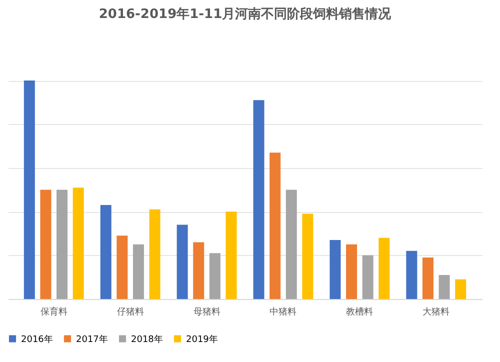 This screenshot has width=500, height=362. I want to click on x-tick-label: 仔猪料, so click(130, 312).